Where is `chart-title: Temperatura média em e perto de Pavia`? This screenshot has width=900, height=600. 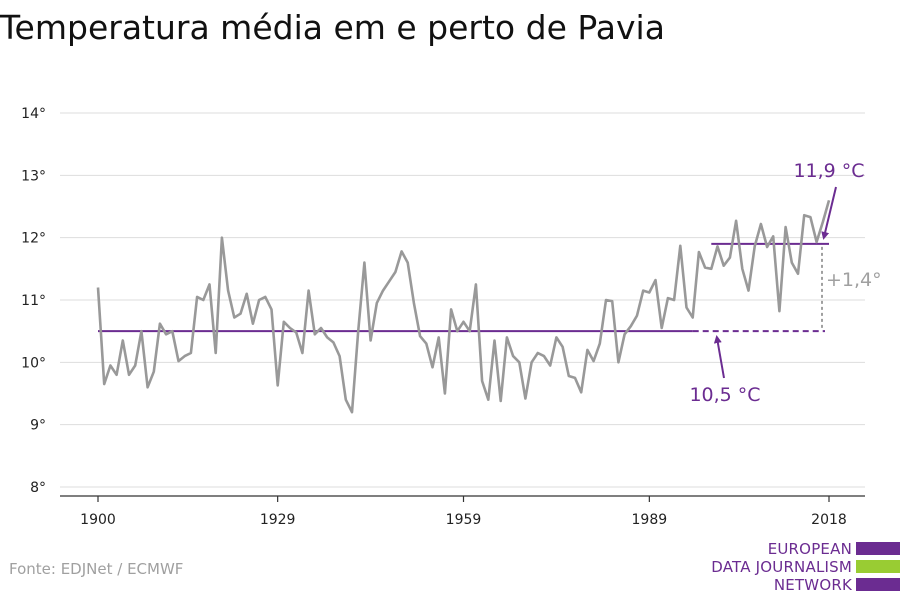
chart-title: Temperatura média em e perto de Pavia is located at coordinates (332, 27).